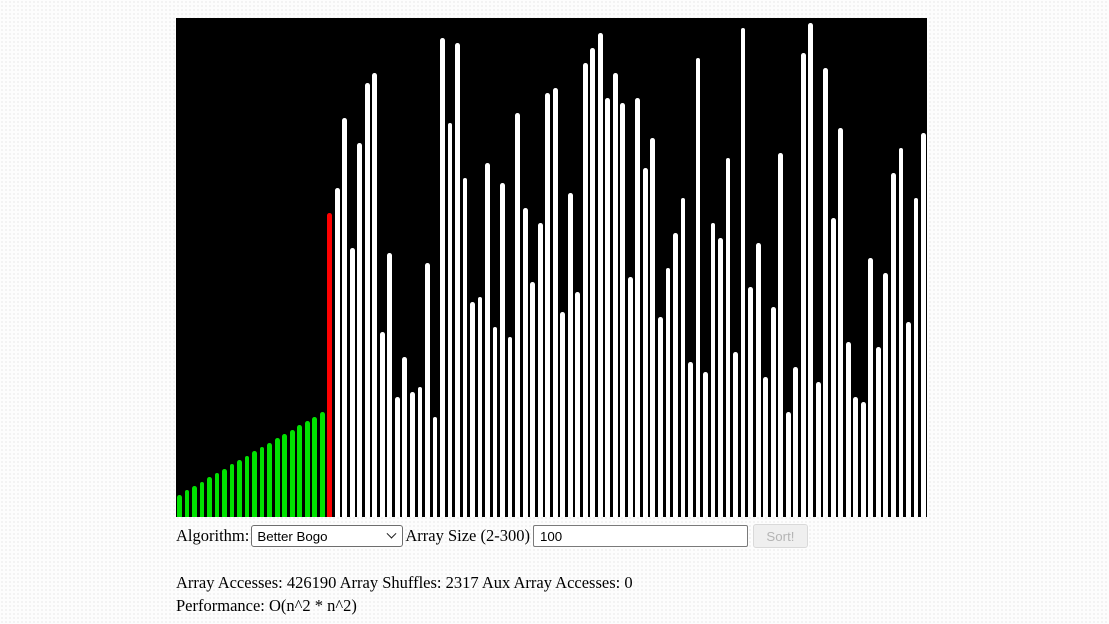 This screenshot has height=624, width=1109. What do you see at coordinates (390, 582) in the screenshot?
I see `array-shuffles-label: Array Shuffles:` at bounding box center [390, 582].